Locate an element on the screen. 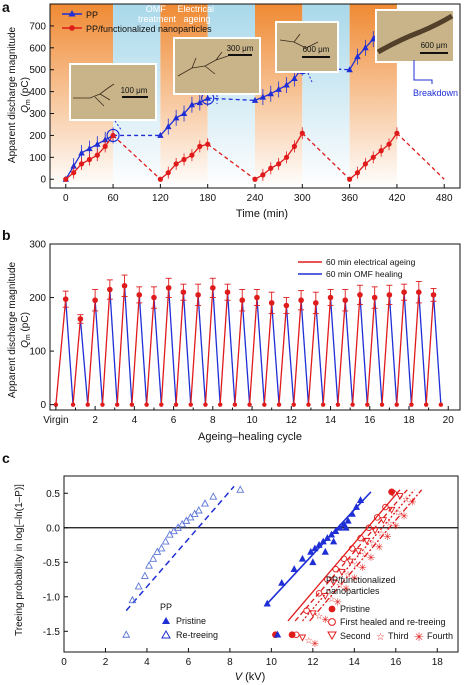 This screenshot has height=685, width=464. panel-c-ytick-label: -0.5 is located at coordinates (52, 563).